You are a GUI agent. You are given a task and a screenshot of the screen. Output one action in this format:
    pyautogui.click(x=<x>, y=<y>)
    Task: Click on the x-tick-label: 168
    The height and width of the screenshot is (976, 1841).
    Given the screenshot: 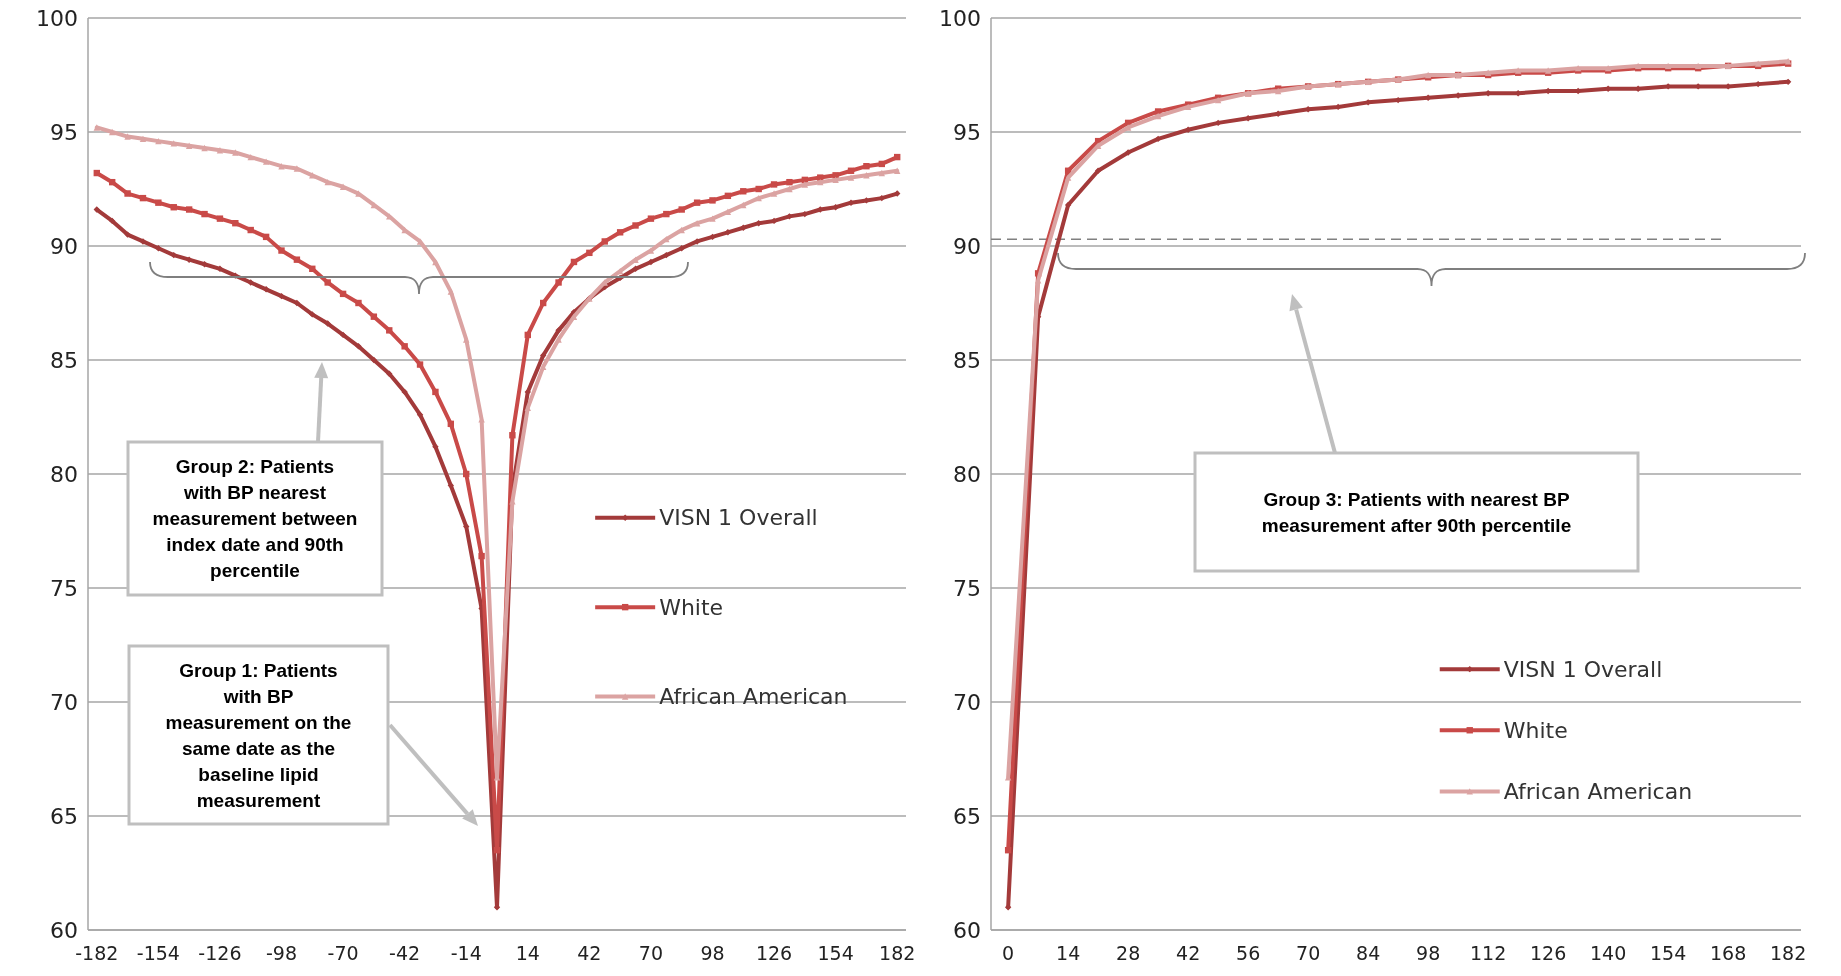 What is the action you would take?
    pyautogui.click(x=1728, y=953)
    